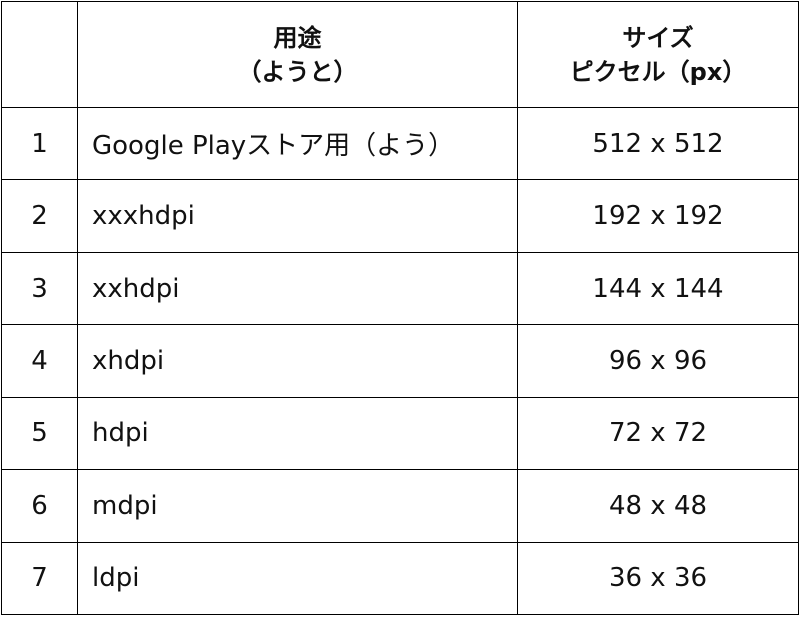  Describe the element at coordinates (658, 433) in the screenshot. I see `row-size: 72 x 72` at that location.